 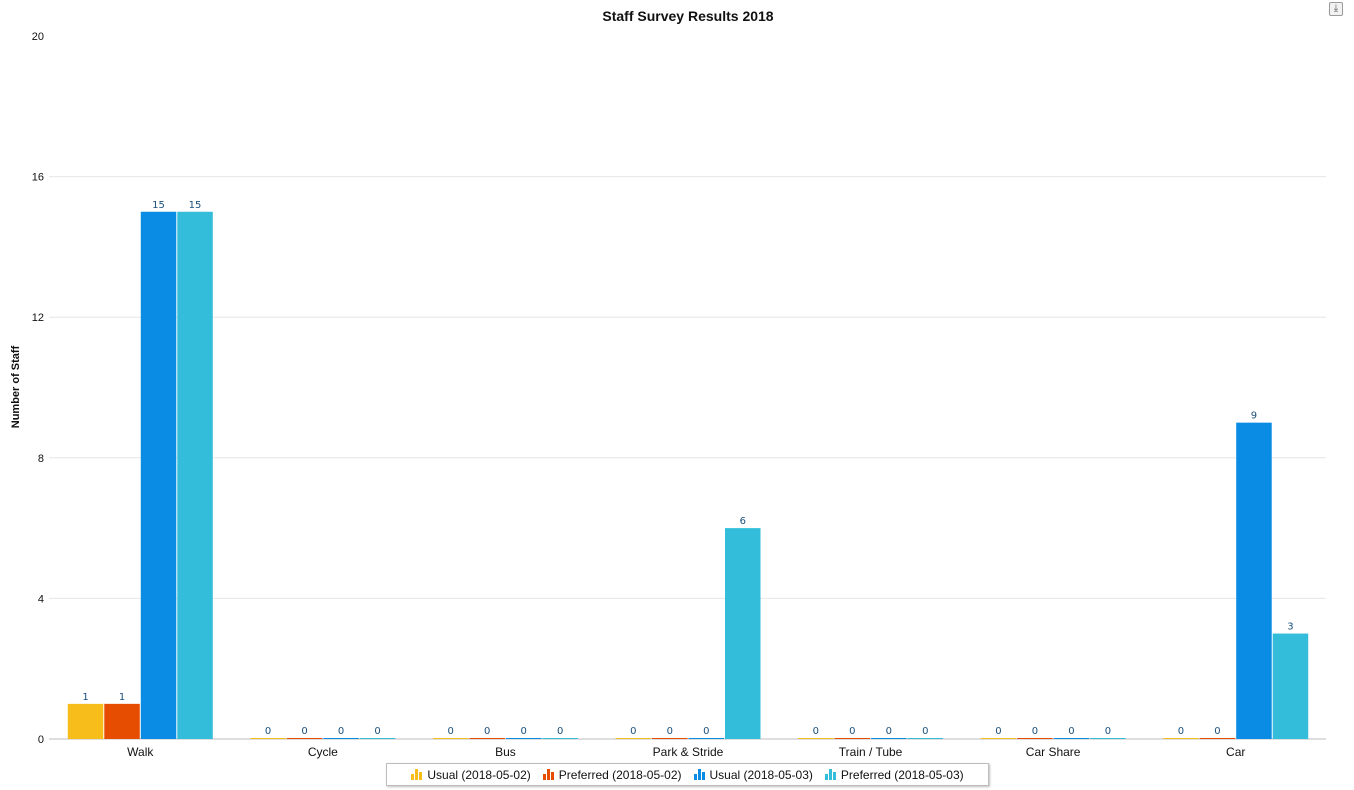 What do you see at coordinates (505, 752) in the screenshot?
I see `x-category-label: Bus` at bounding box center [505, 752].